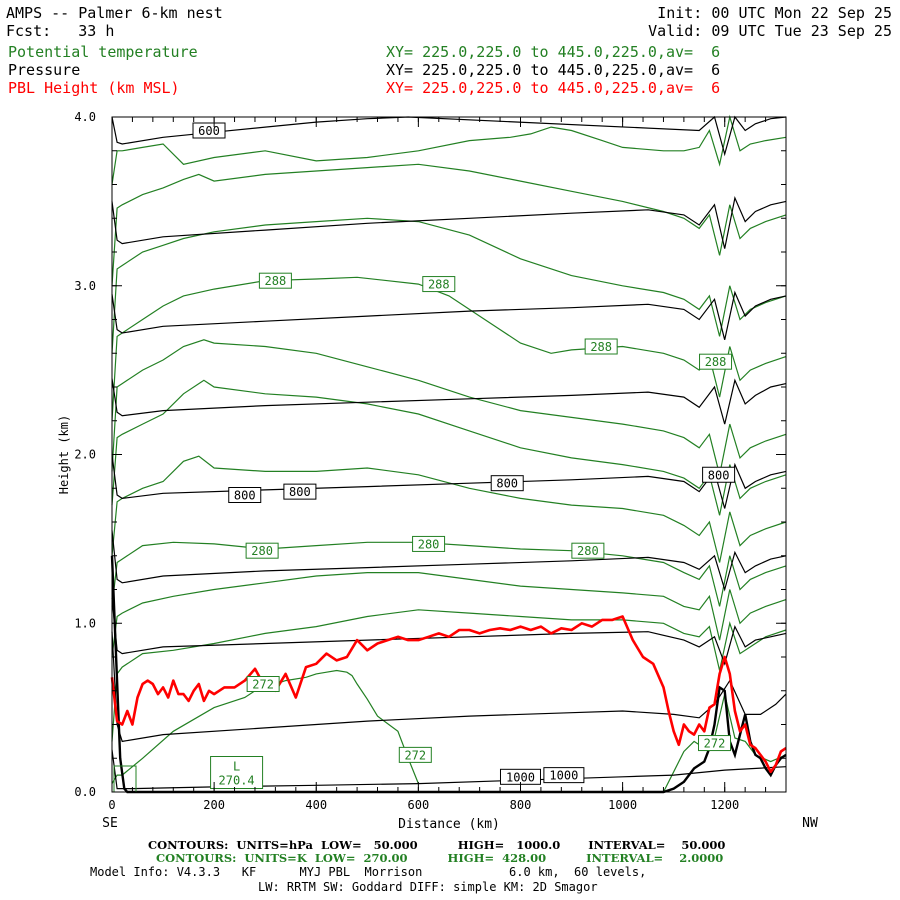 Image resolution: width=900 pixels, height=900 pixels. I want to click on pressure-label-0-text: 600, so click(209, 131).